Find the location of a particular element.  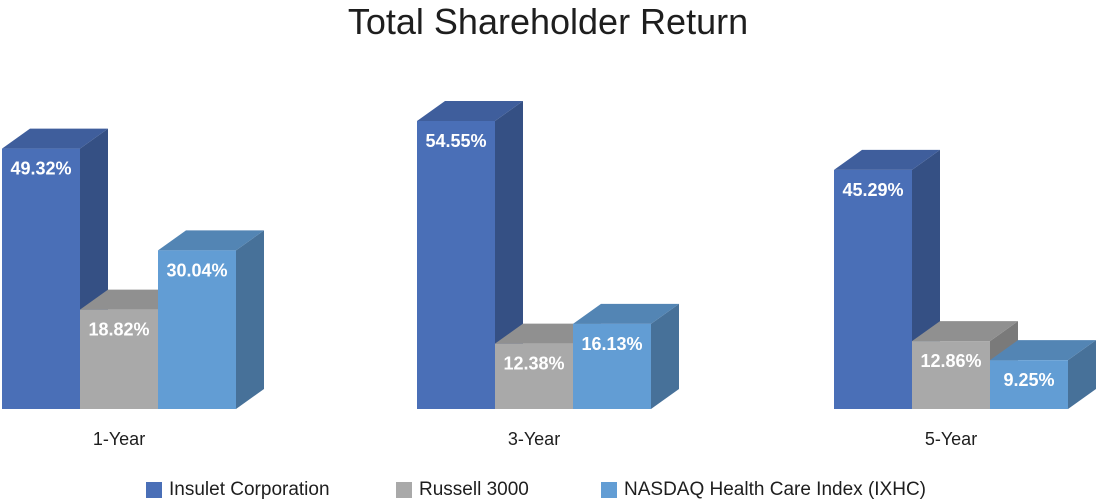

data-label: 12.86% is located at coordinates (950, 361).